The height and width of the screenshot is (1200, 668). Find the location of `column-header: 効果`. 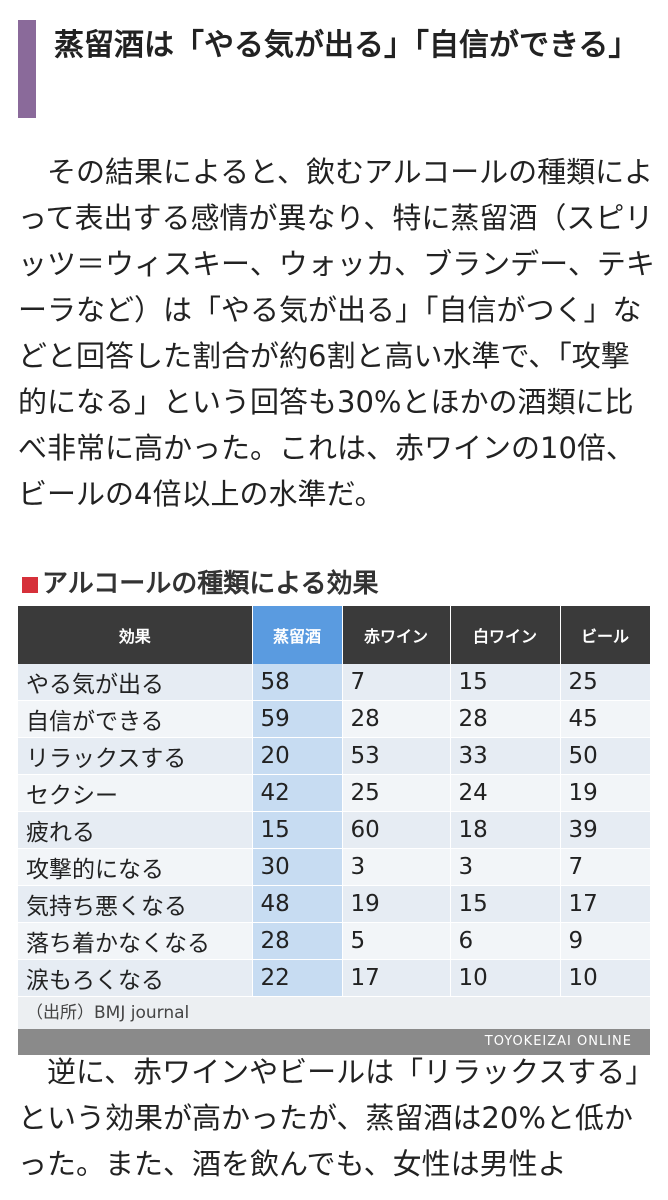

column-header: 効果 is located at coordinates (135, 635).